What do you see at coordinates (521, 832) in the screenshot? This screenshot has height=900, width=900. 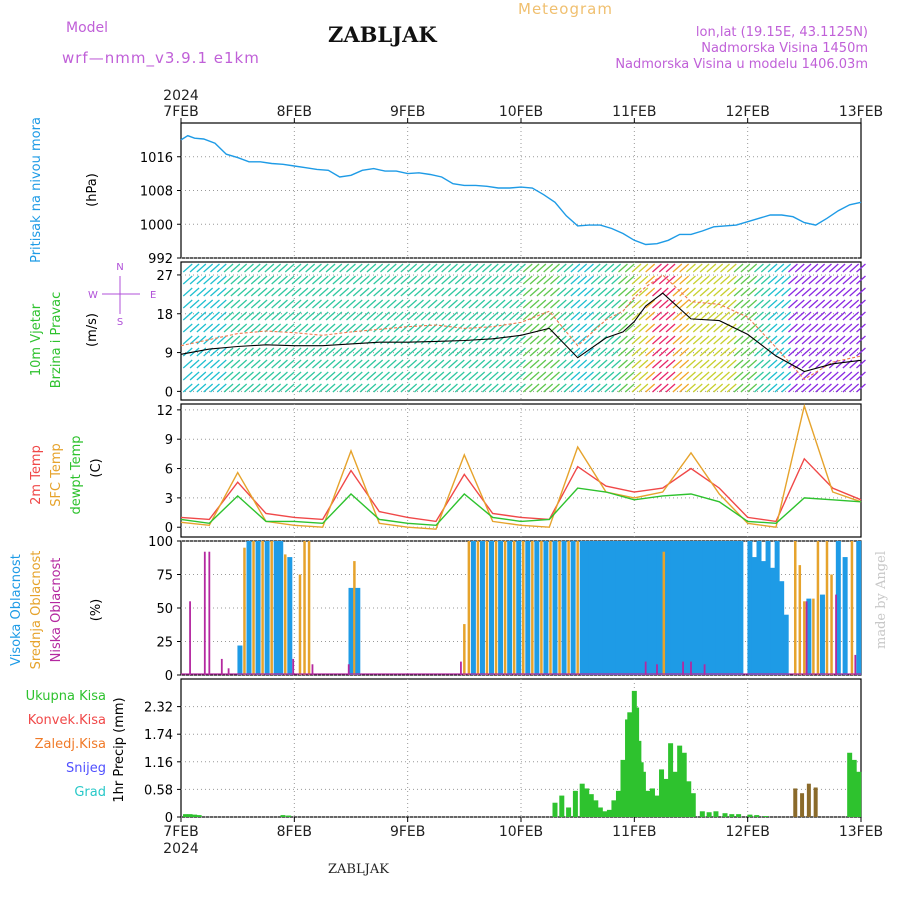 I see `x-tick-bottom: 10FEB` at bounding box center [521, 832].